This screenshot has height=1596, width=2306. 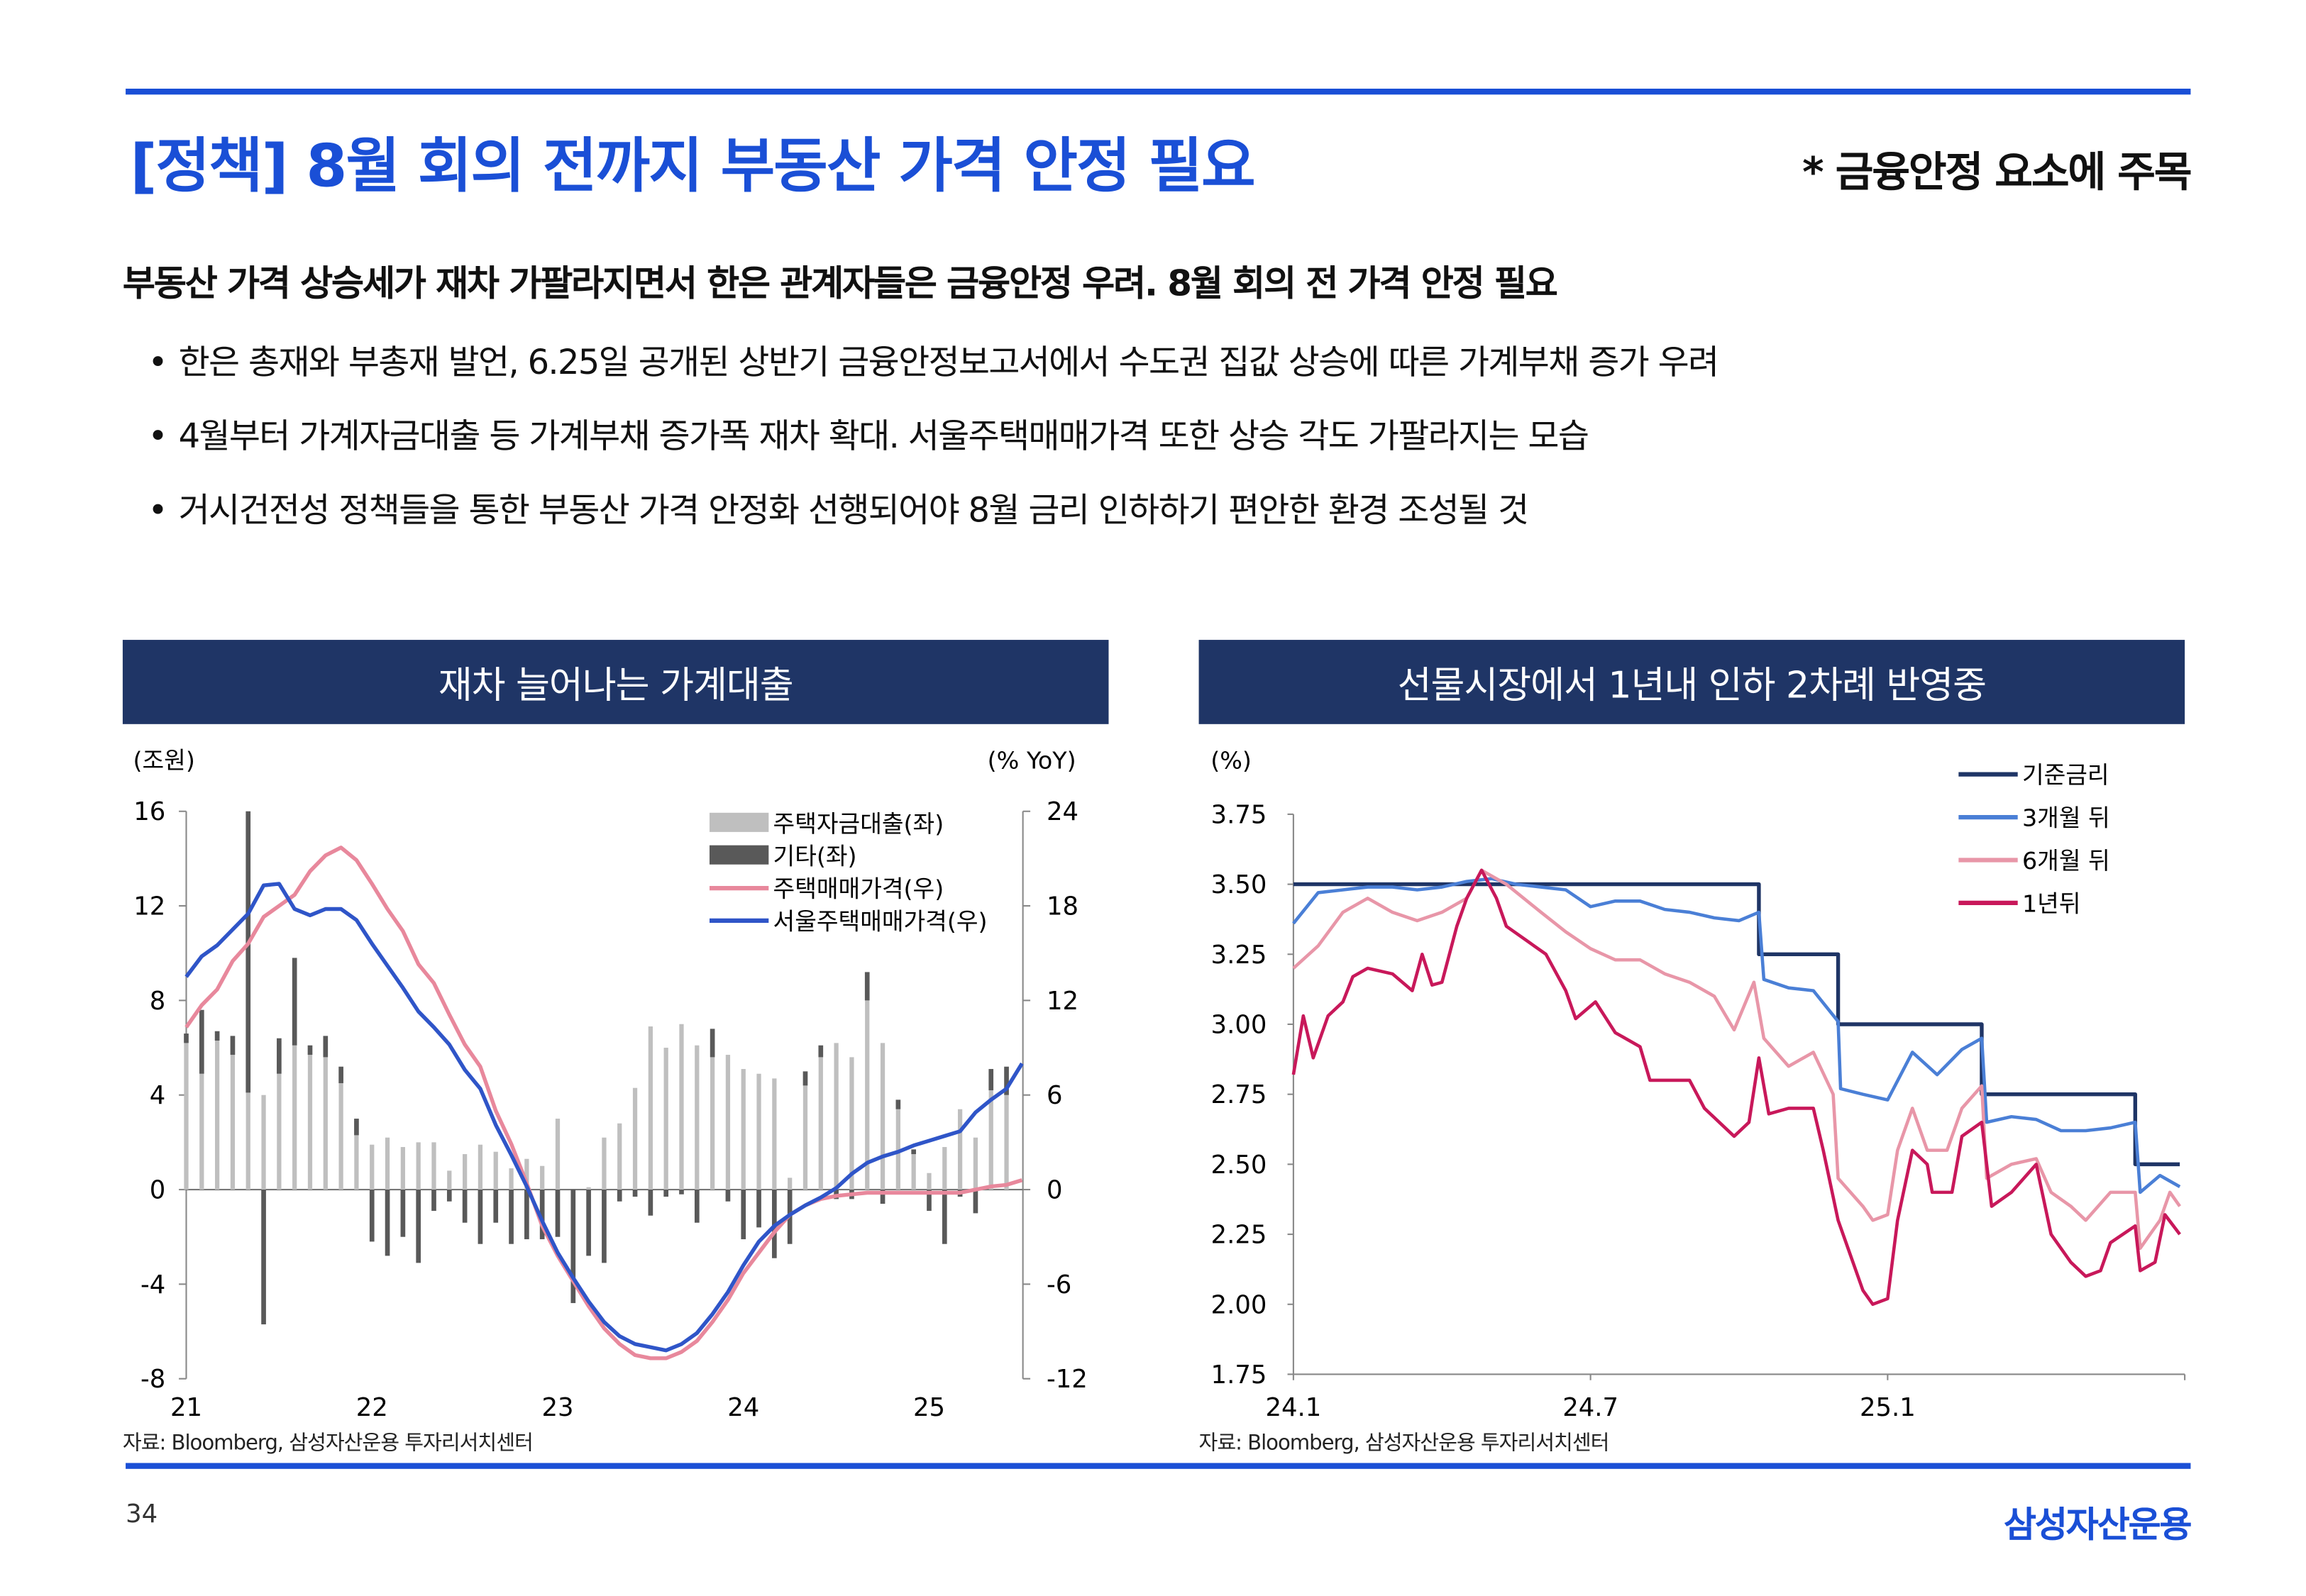 I want to click on y-axis-unit: (%), so click(x=1231, y=760).